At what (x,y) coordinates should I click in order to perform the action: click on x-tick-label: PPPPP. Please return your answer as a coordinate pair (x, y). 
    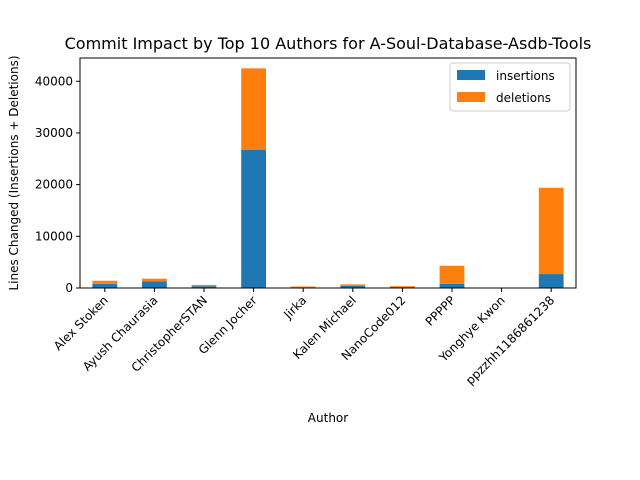
    Looking at the image, I should click on (440, 310).